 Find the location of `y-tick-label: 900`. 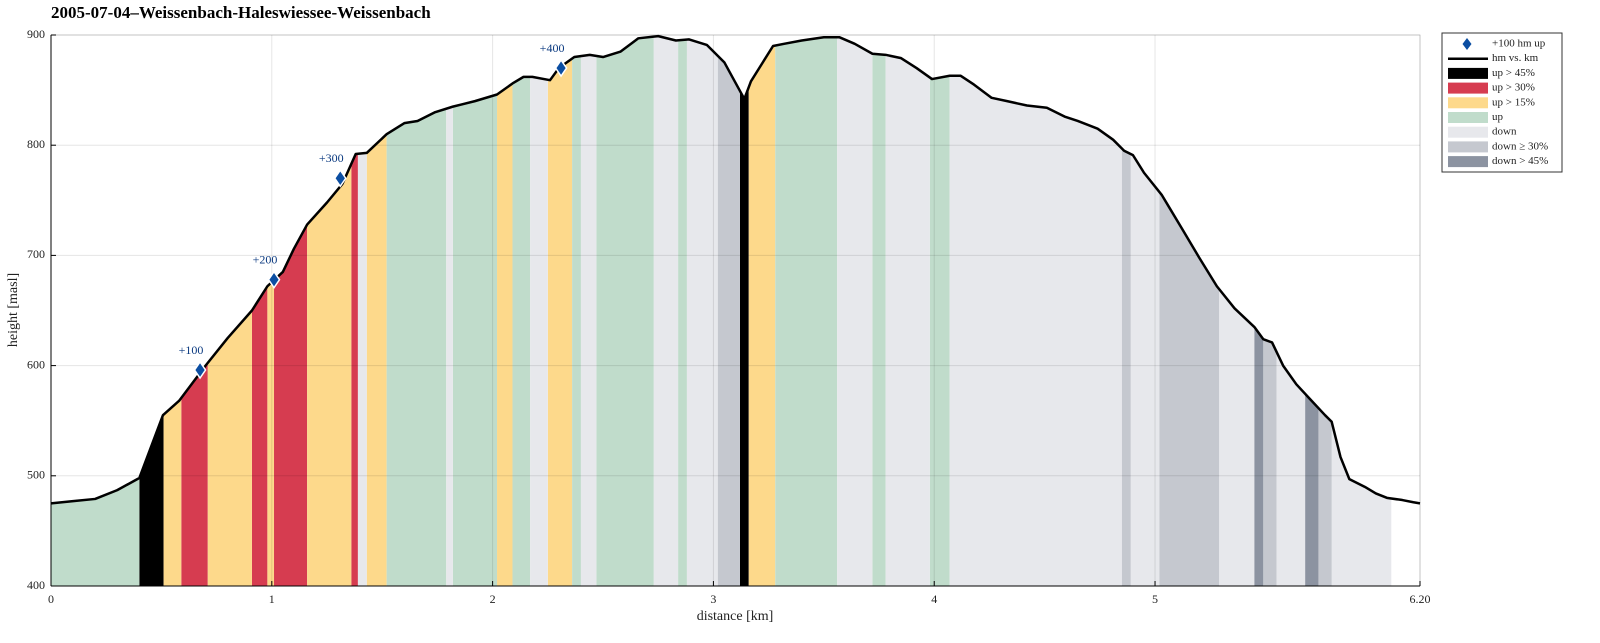

y-tick-label: 900 is located at coordinates (36, 34).